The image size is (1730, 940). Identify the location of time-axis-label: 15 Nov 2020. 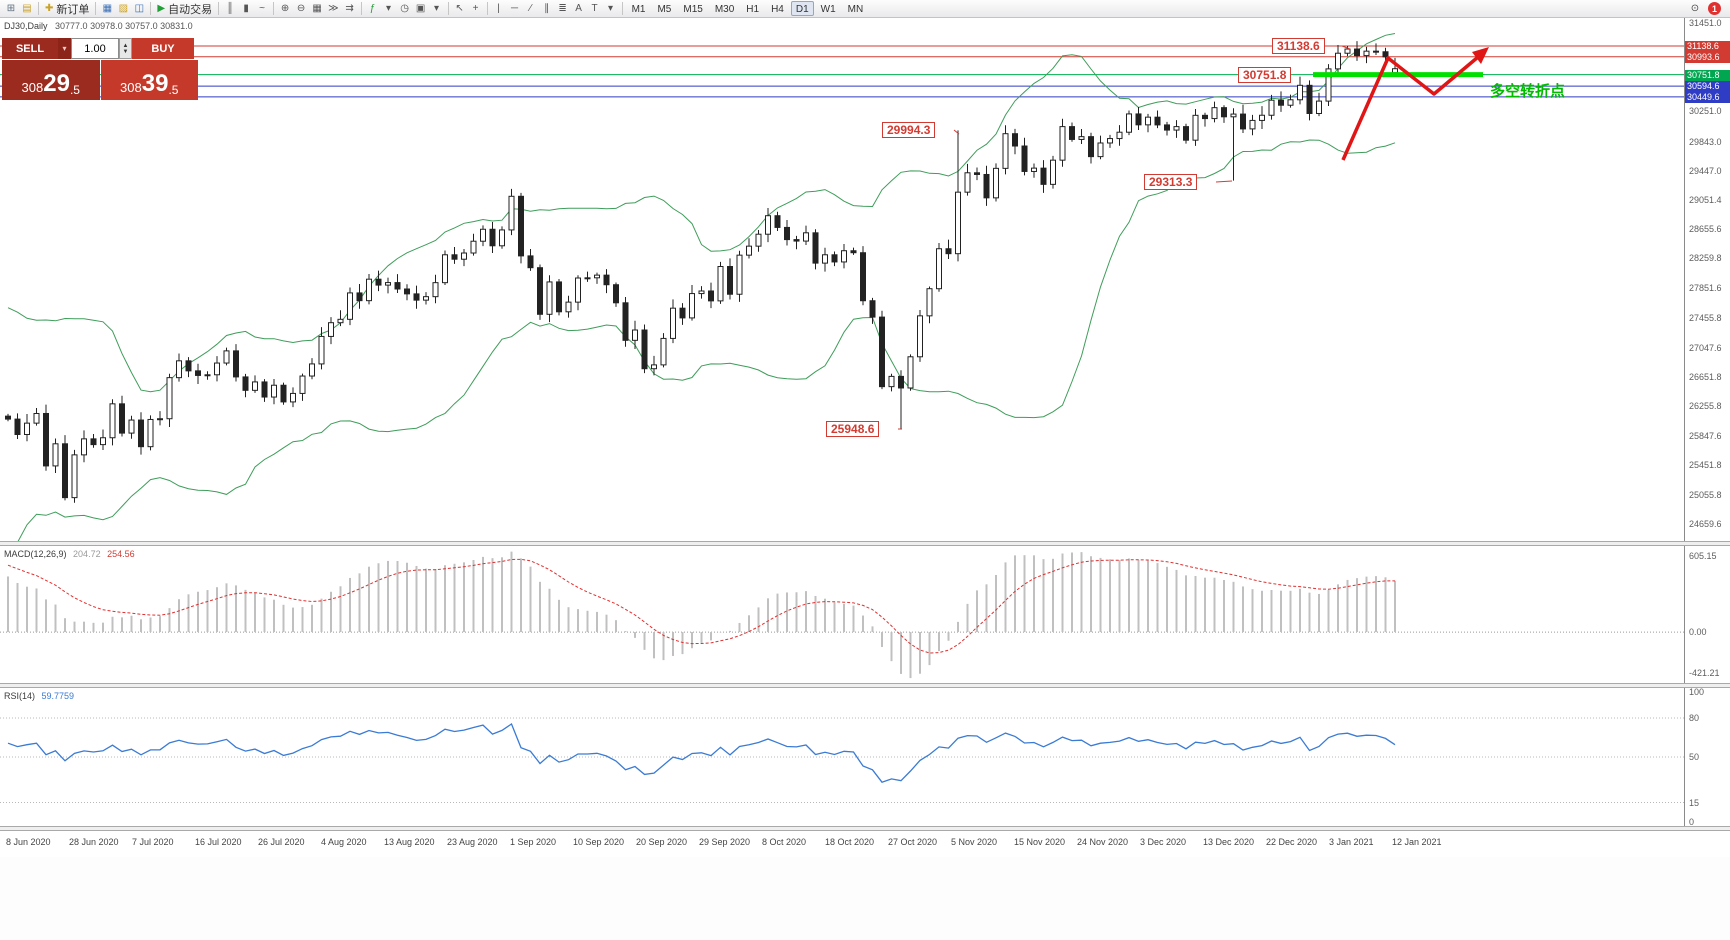
(1040, 842).